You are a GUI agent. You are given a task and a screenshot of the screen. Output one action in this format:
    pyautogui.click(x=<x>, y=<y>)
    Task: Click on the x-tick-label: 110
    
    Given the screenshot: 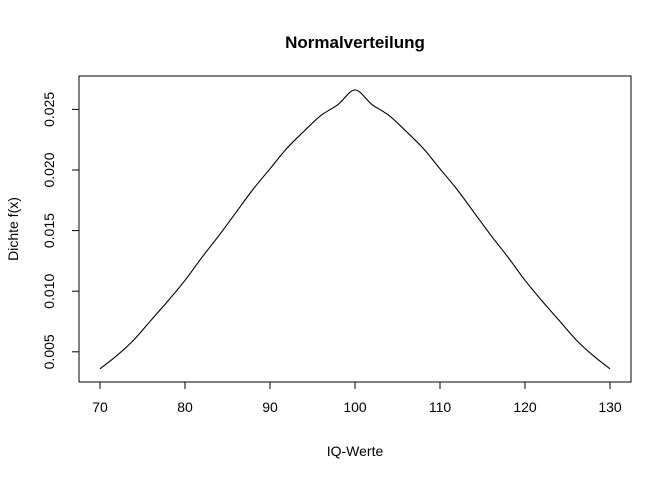 What is the action you would take?
    pyautogui.click(x=440, y=407)
    